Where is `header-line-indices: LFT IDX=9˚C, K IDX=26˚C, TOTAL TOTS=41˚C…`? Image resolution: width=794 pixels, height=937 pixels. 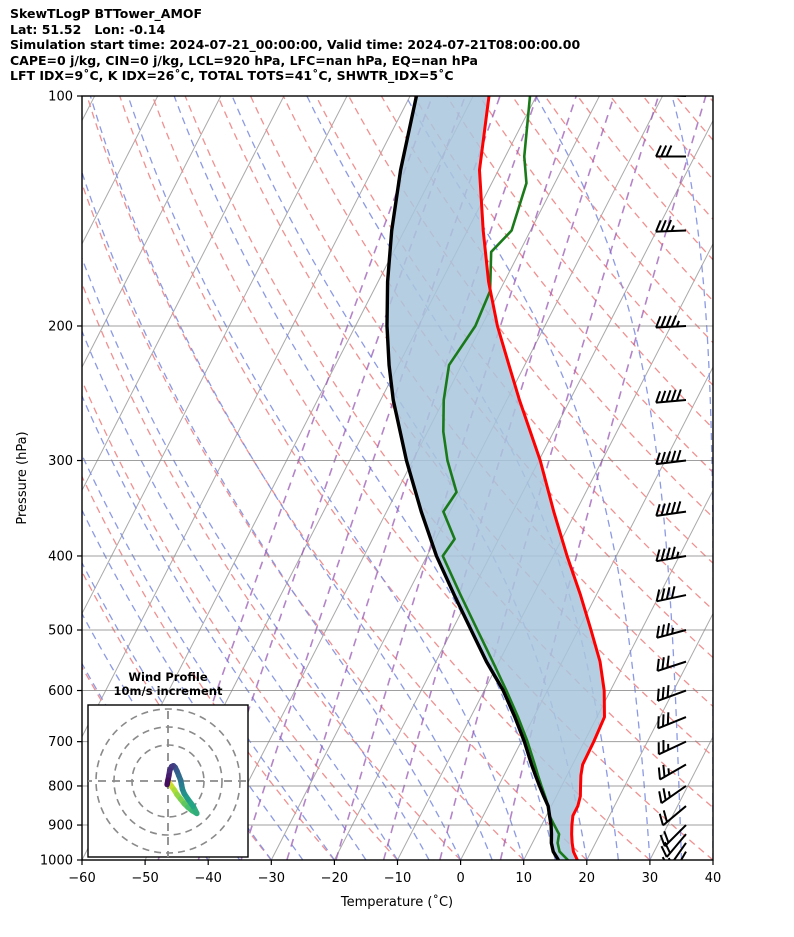 header-line-indices: LFT IDX=9˚C, K IDX=26˚C, TOTAL TOTS=41˚C… is located at coordinates (232, 76).